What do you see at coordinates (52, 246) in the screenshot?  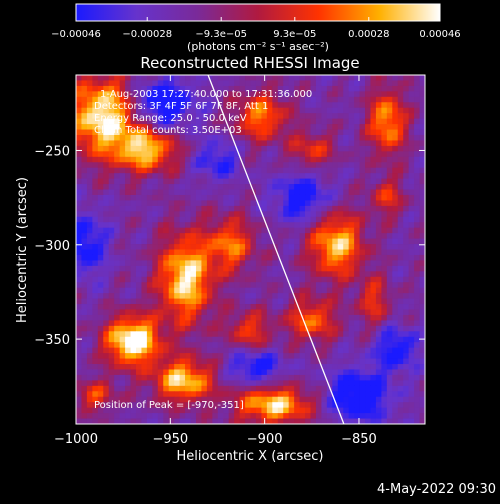 I see `y-tick-label: −300` at bounding box center [52, 246].